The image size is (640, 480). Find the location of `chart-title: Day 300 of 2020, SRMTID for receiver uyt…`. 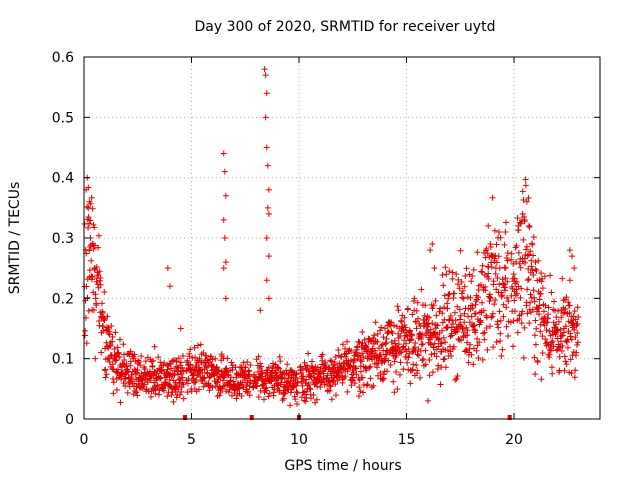

chart-title: Day 300 of 2020, SRMTID for receiver uyt… is located at coordinates (345, 27).